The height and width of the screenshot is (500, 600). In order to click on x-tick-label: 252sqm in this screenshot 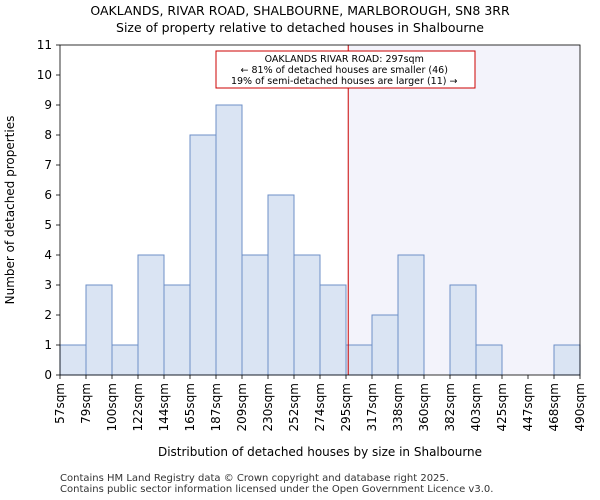, I will do `click(294, 407)`.